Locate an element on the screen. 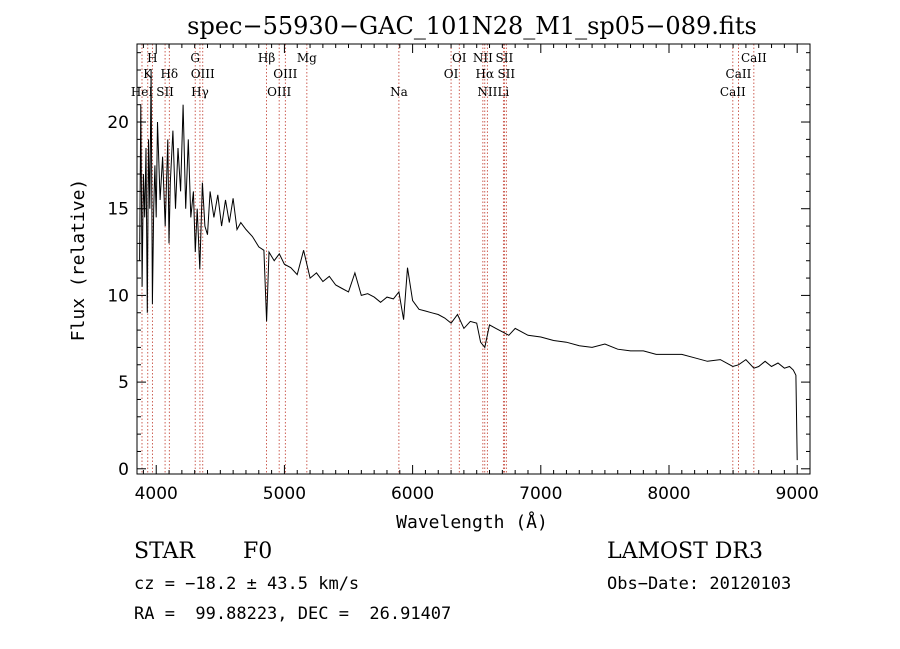 The image size is (900, 649). y-axis-label: Flux (relative) is located at coordinates (78, 260).